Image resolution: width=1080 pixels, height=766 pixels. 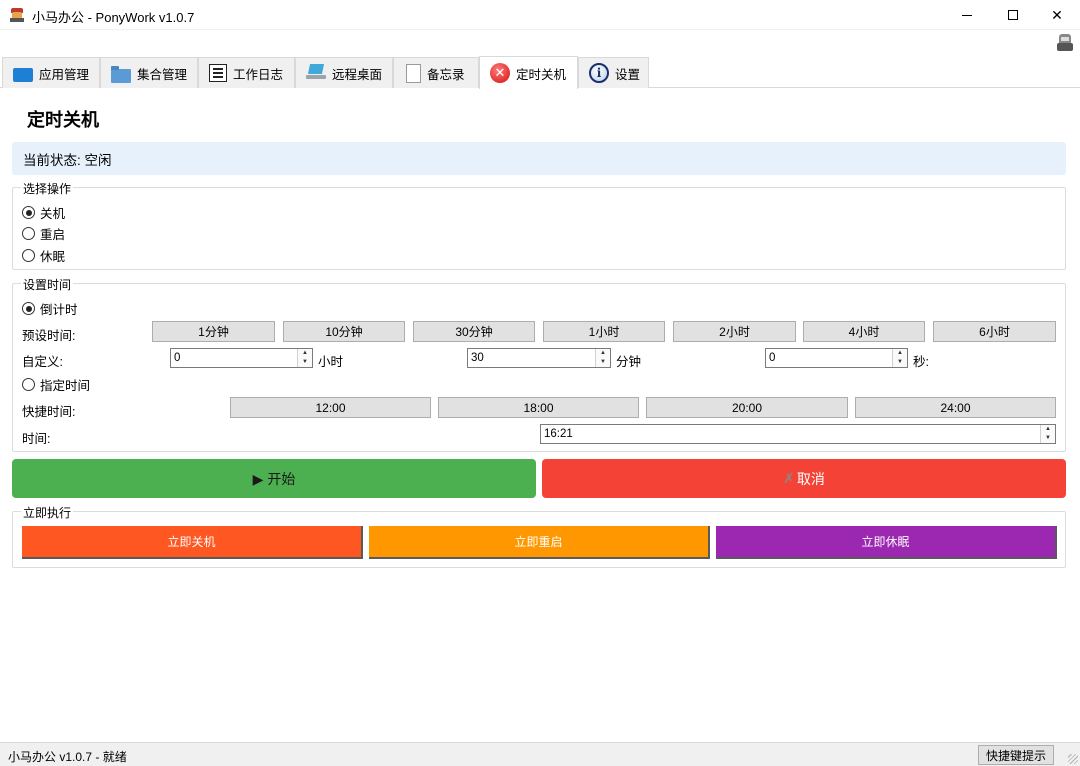 I want to click on seconds-spinbox: 0 ▲ ▼, so click(x=836, y=358).